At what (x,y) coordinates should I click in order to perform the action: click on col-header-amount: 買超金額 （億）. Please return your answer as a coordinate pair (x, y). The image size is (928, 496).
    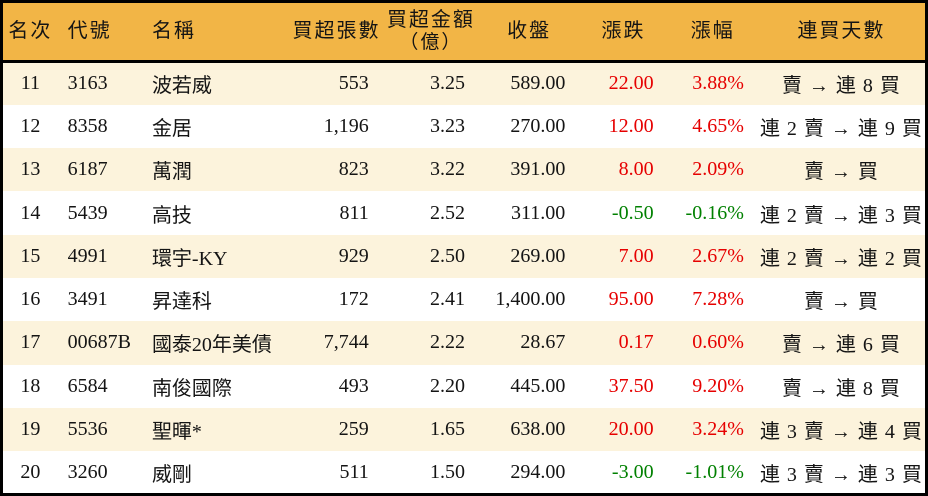
    Looking at the image, I should click on (430, 32).